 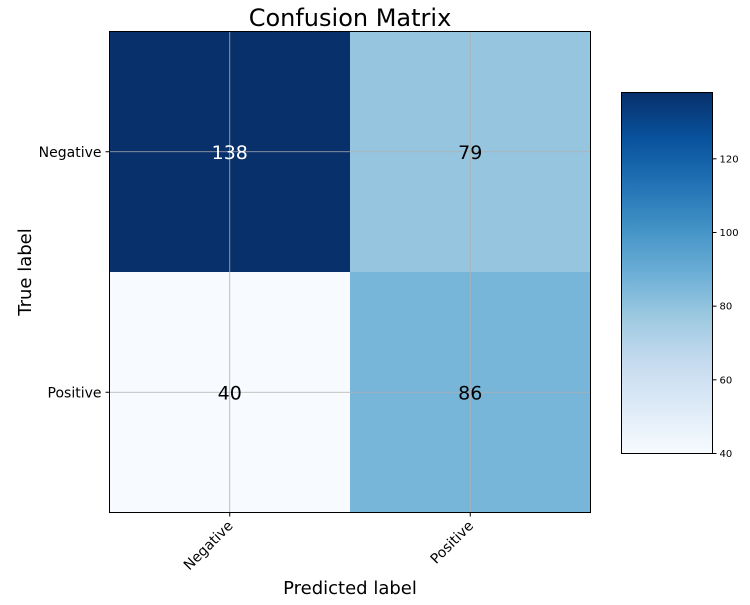 What do you see at coordinates (729, 159) in the screenshot?
I see `colorbar-tick-label: 120` at bounding box center [729, 159].